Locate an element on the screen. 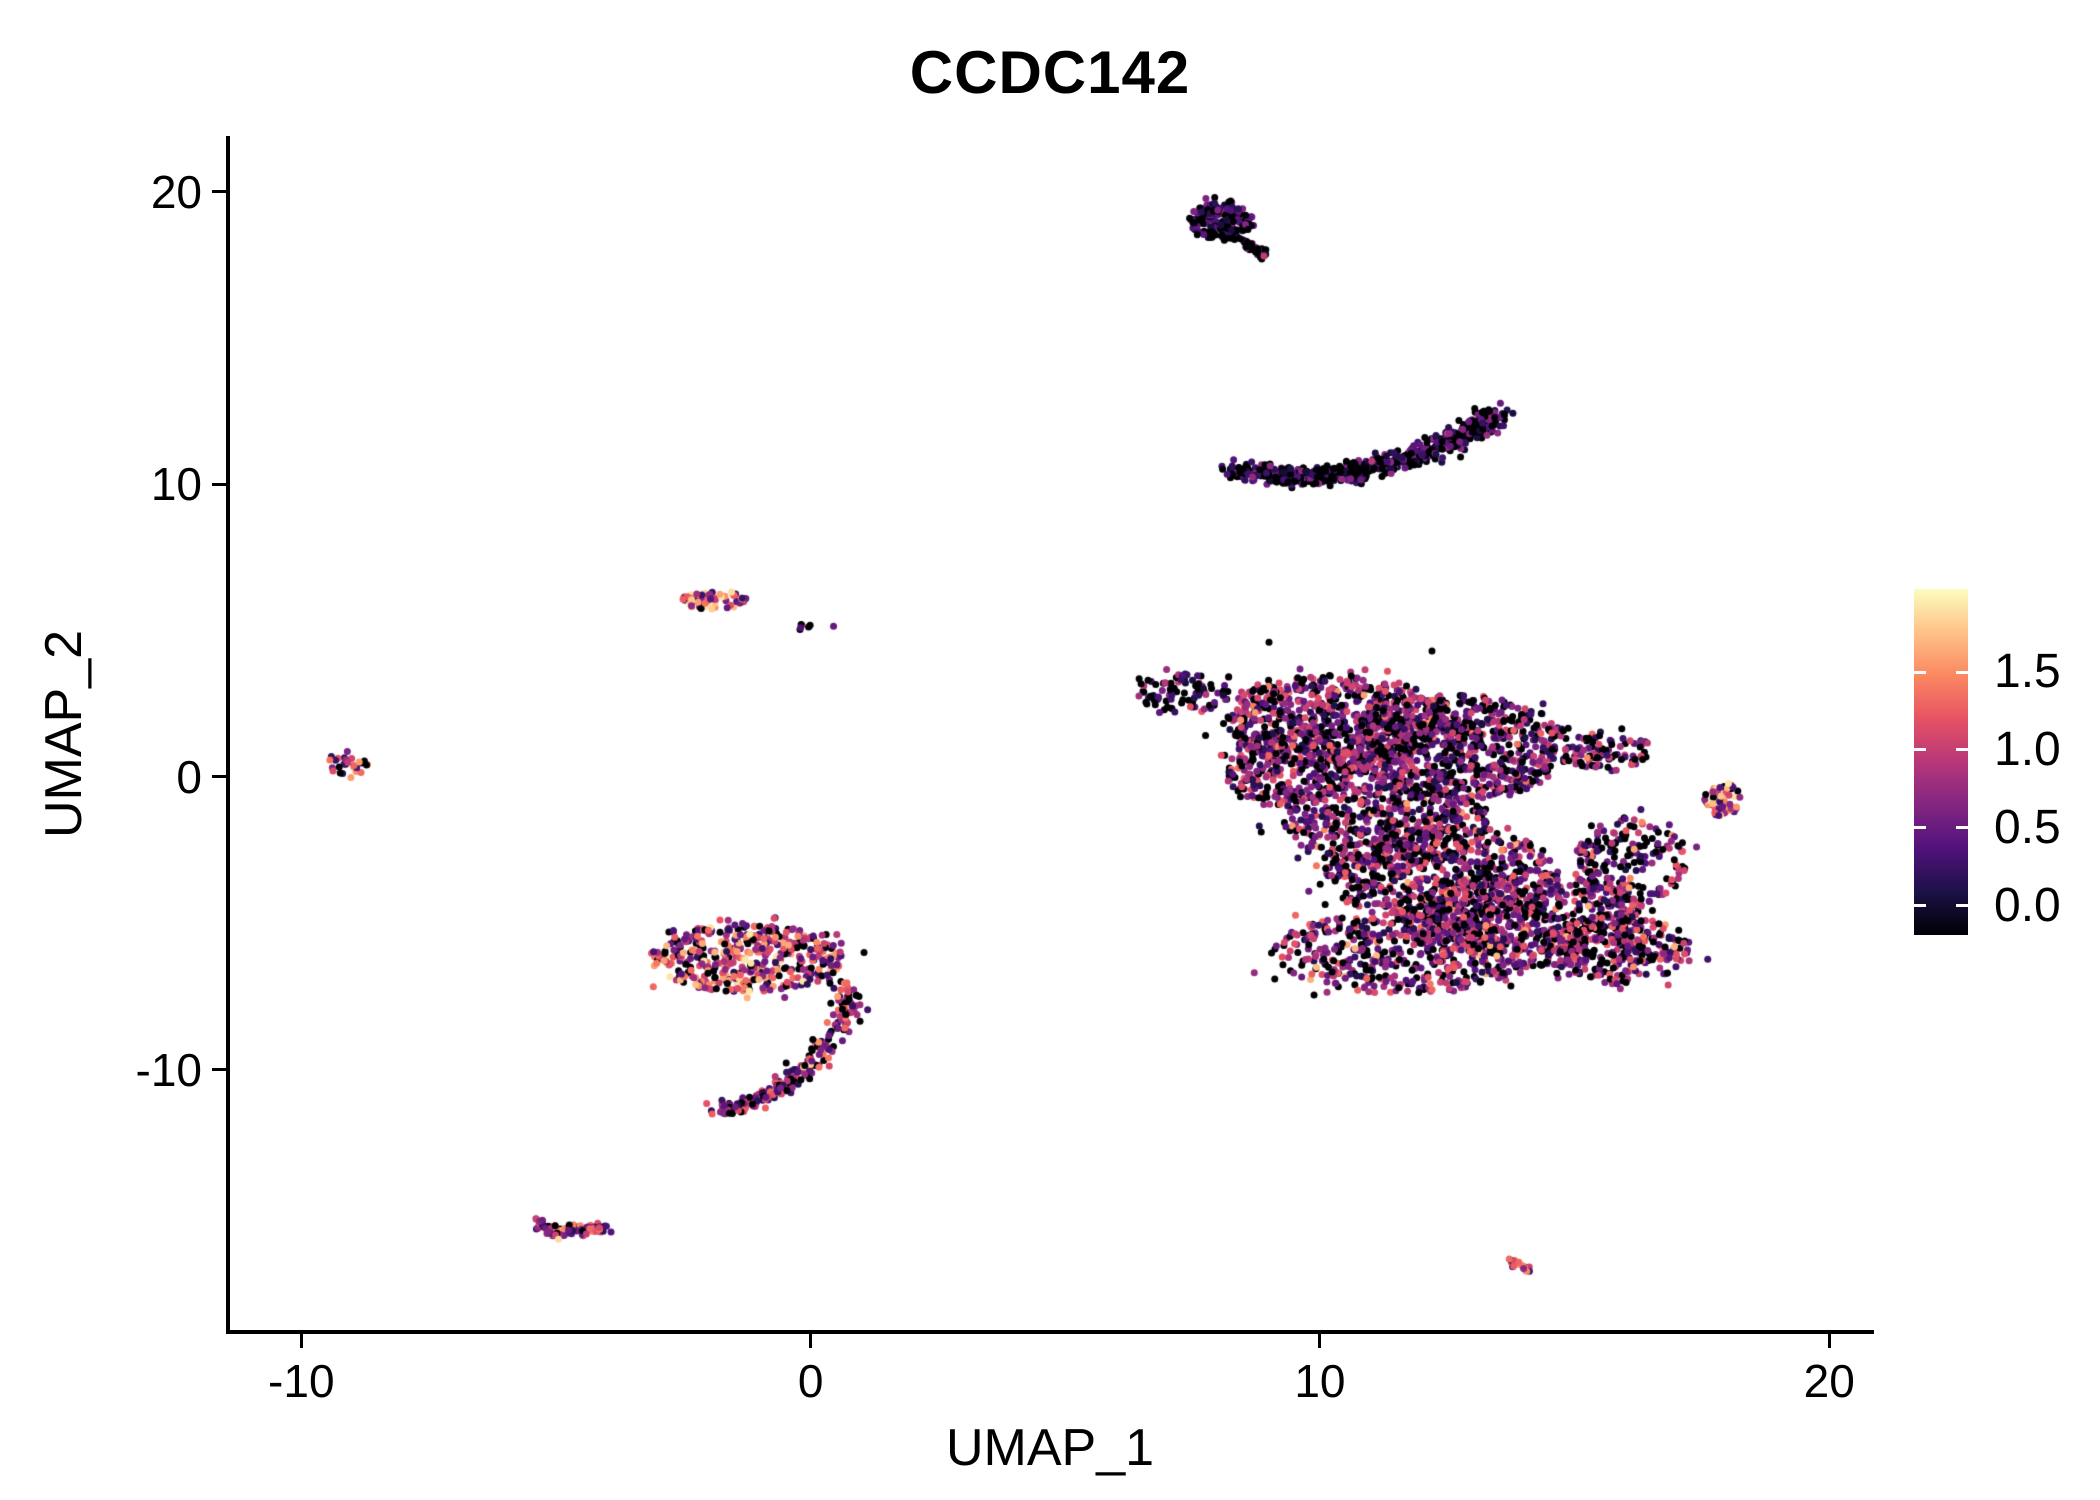 This screenshot has width=2100, height=1500. x-tick-label: 20 is located at coordinates (1829, 1381).